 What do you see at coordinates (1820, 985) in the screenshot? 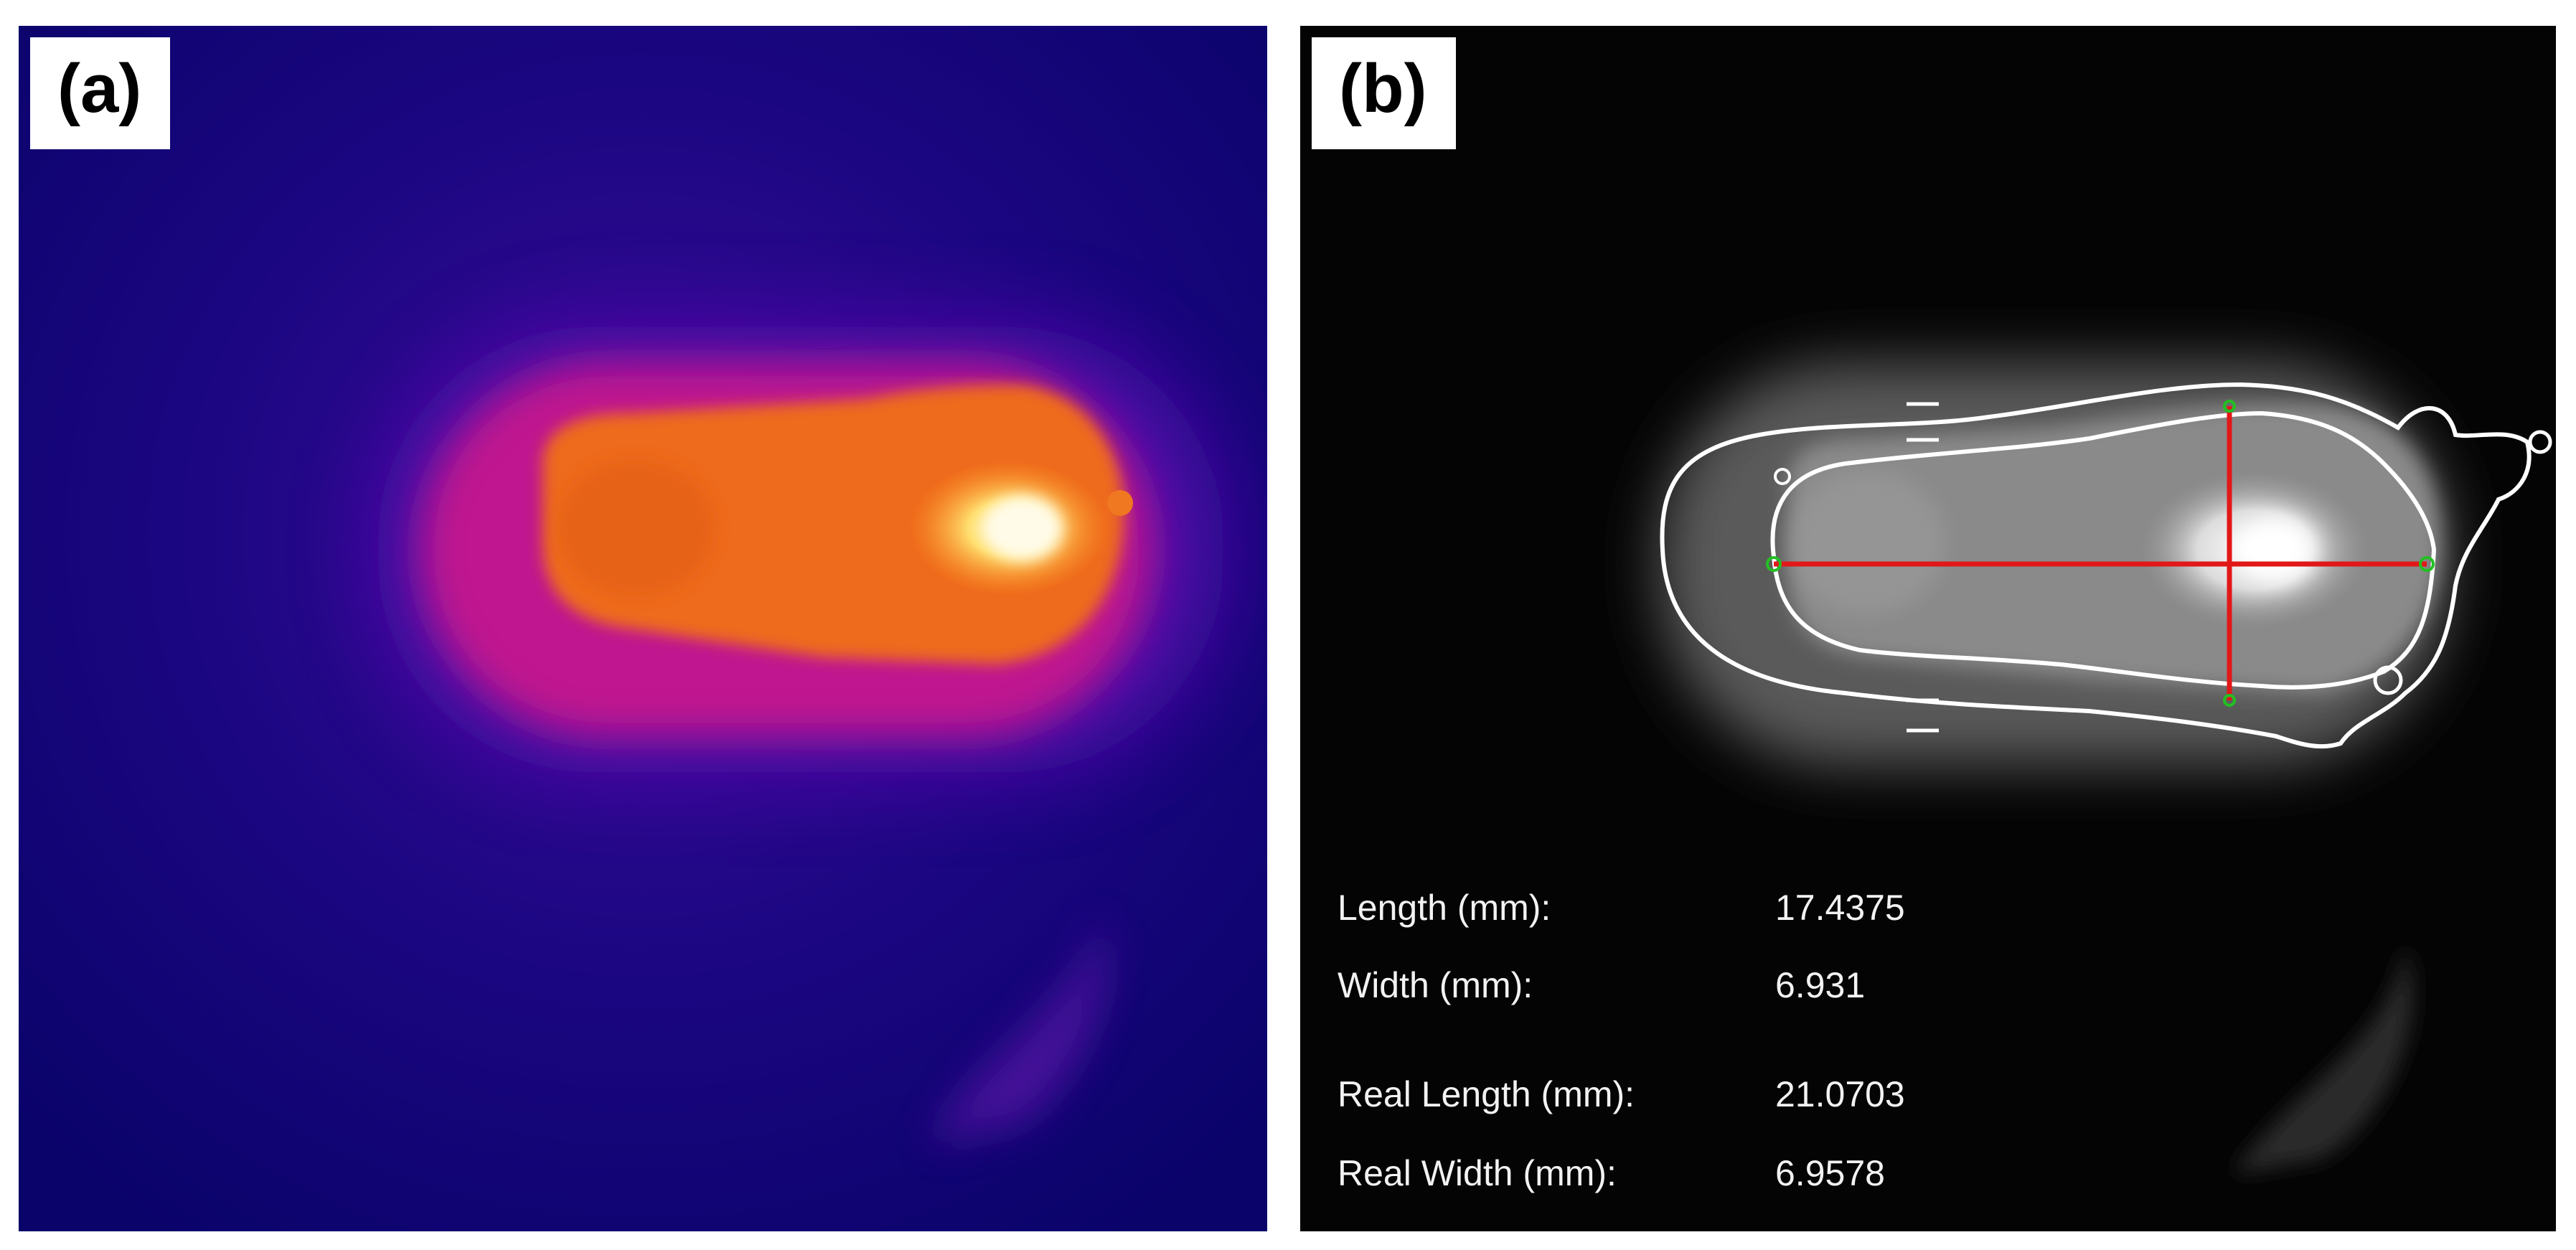
I see `measurement-value-width: 6.931` at bounding box center [1820, 985].